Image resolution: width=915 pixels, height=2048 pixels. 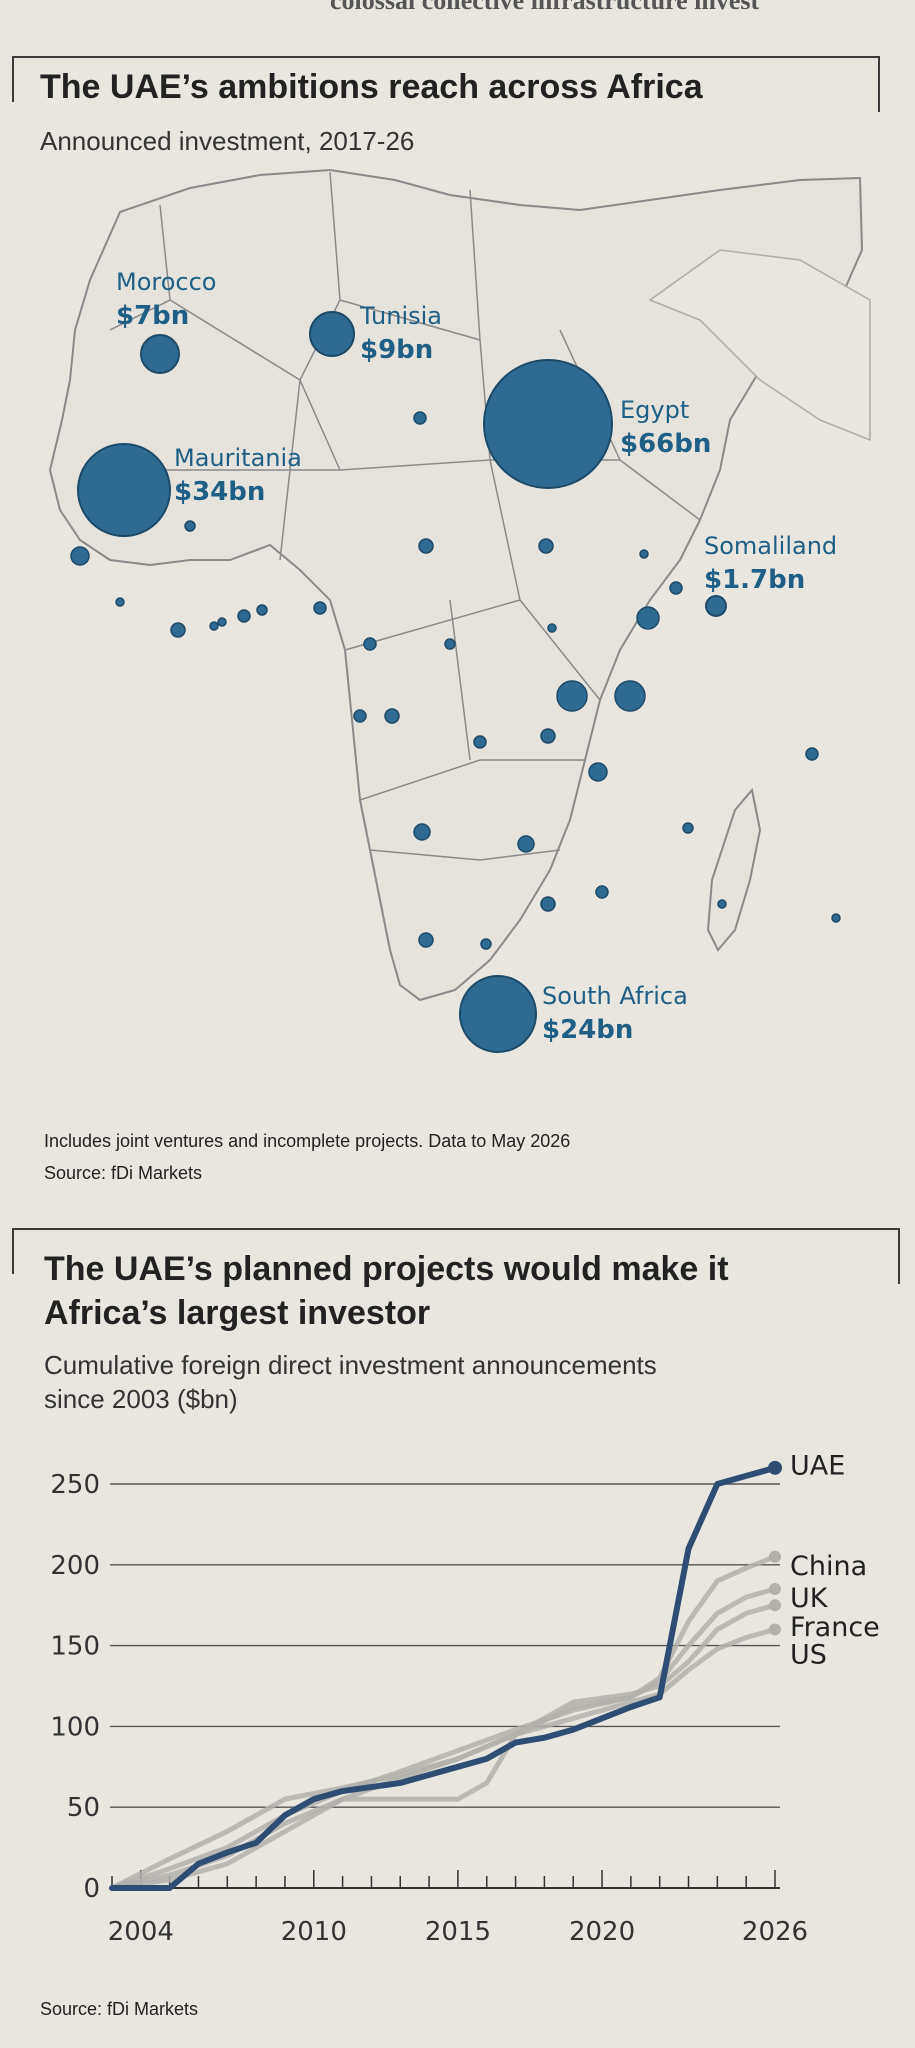 I want to click on label-tunisia: Tunisia, so click(x=400, y=316).